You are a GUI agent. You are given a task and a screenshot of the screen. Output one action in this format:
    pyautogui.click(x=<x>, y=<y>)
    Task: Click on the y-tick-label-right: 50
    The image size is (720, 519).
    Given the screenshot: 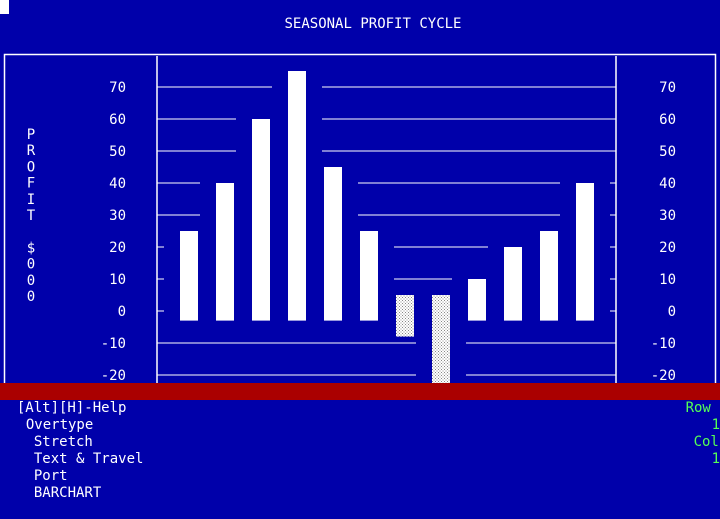 What is the action you would take?
    pyautogui.click(x=667, y=152)
    